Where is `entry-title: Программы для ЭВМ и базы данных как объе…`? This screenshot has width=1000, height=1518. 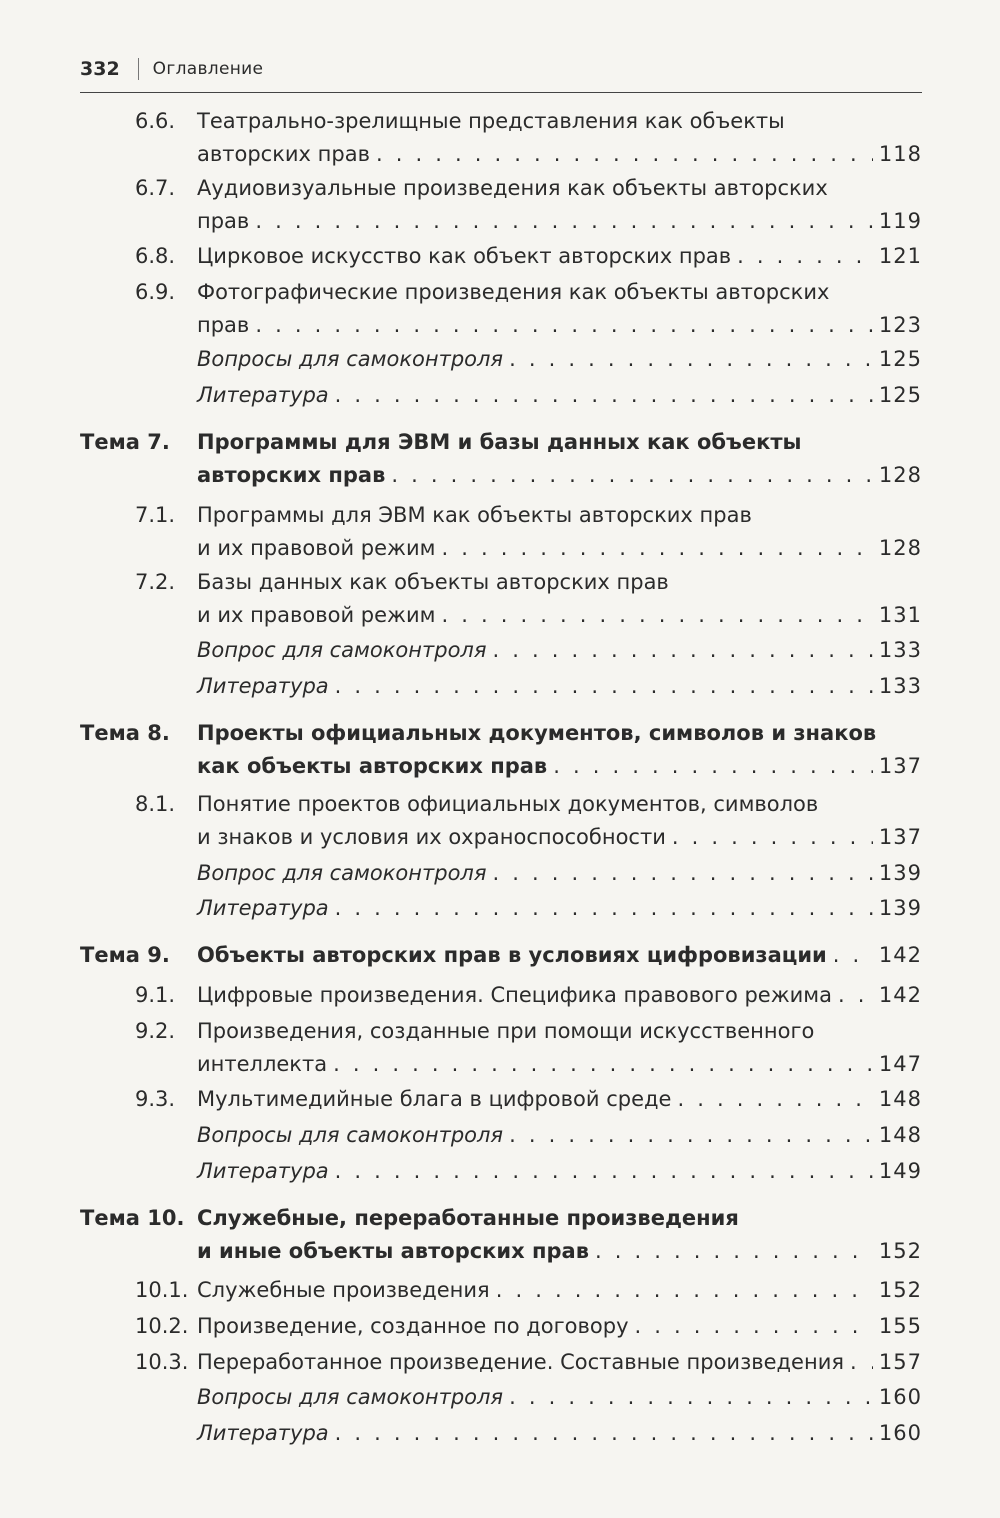
entry-title: Программы для ЭВМ и базы данных как объе… is located at coordinates (499, 442).